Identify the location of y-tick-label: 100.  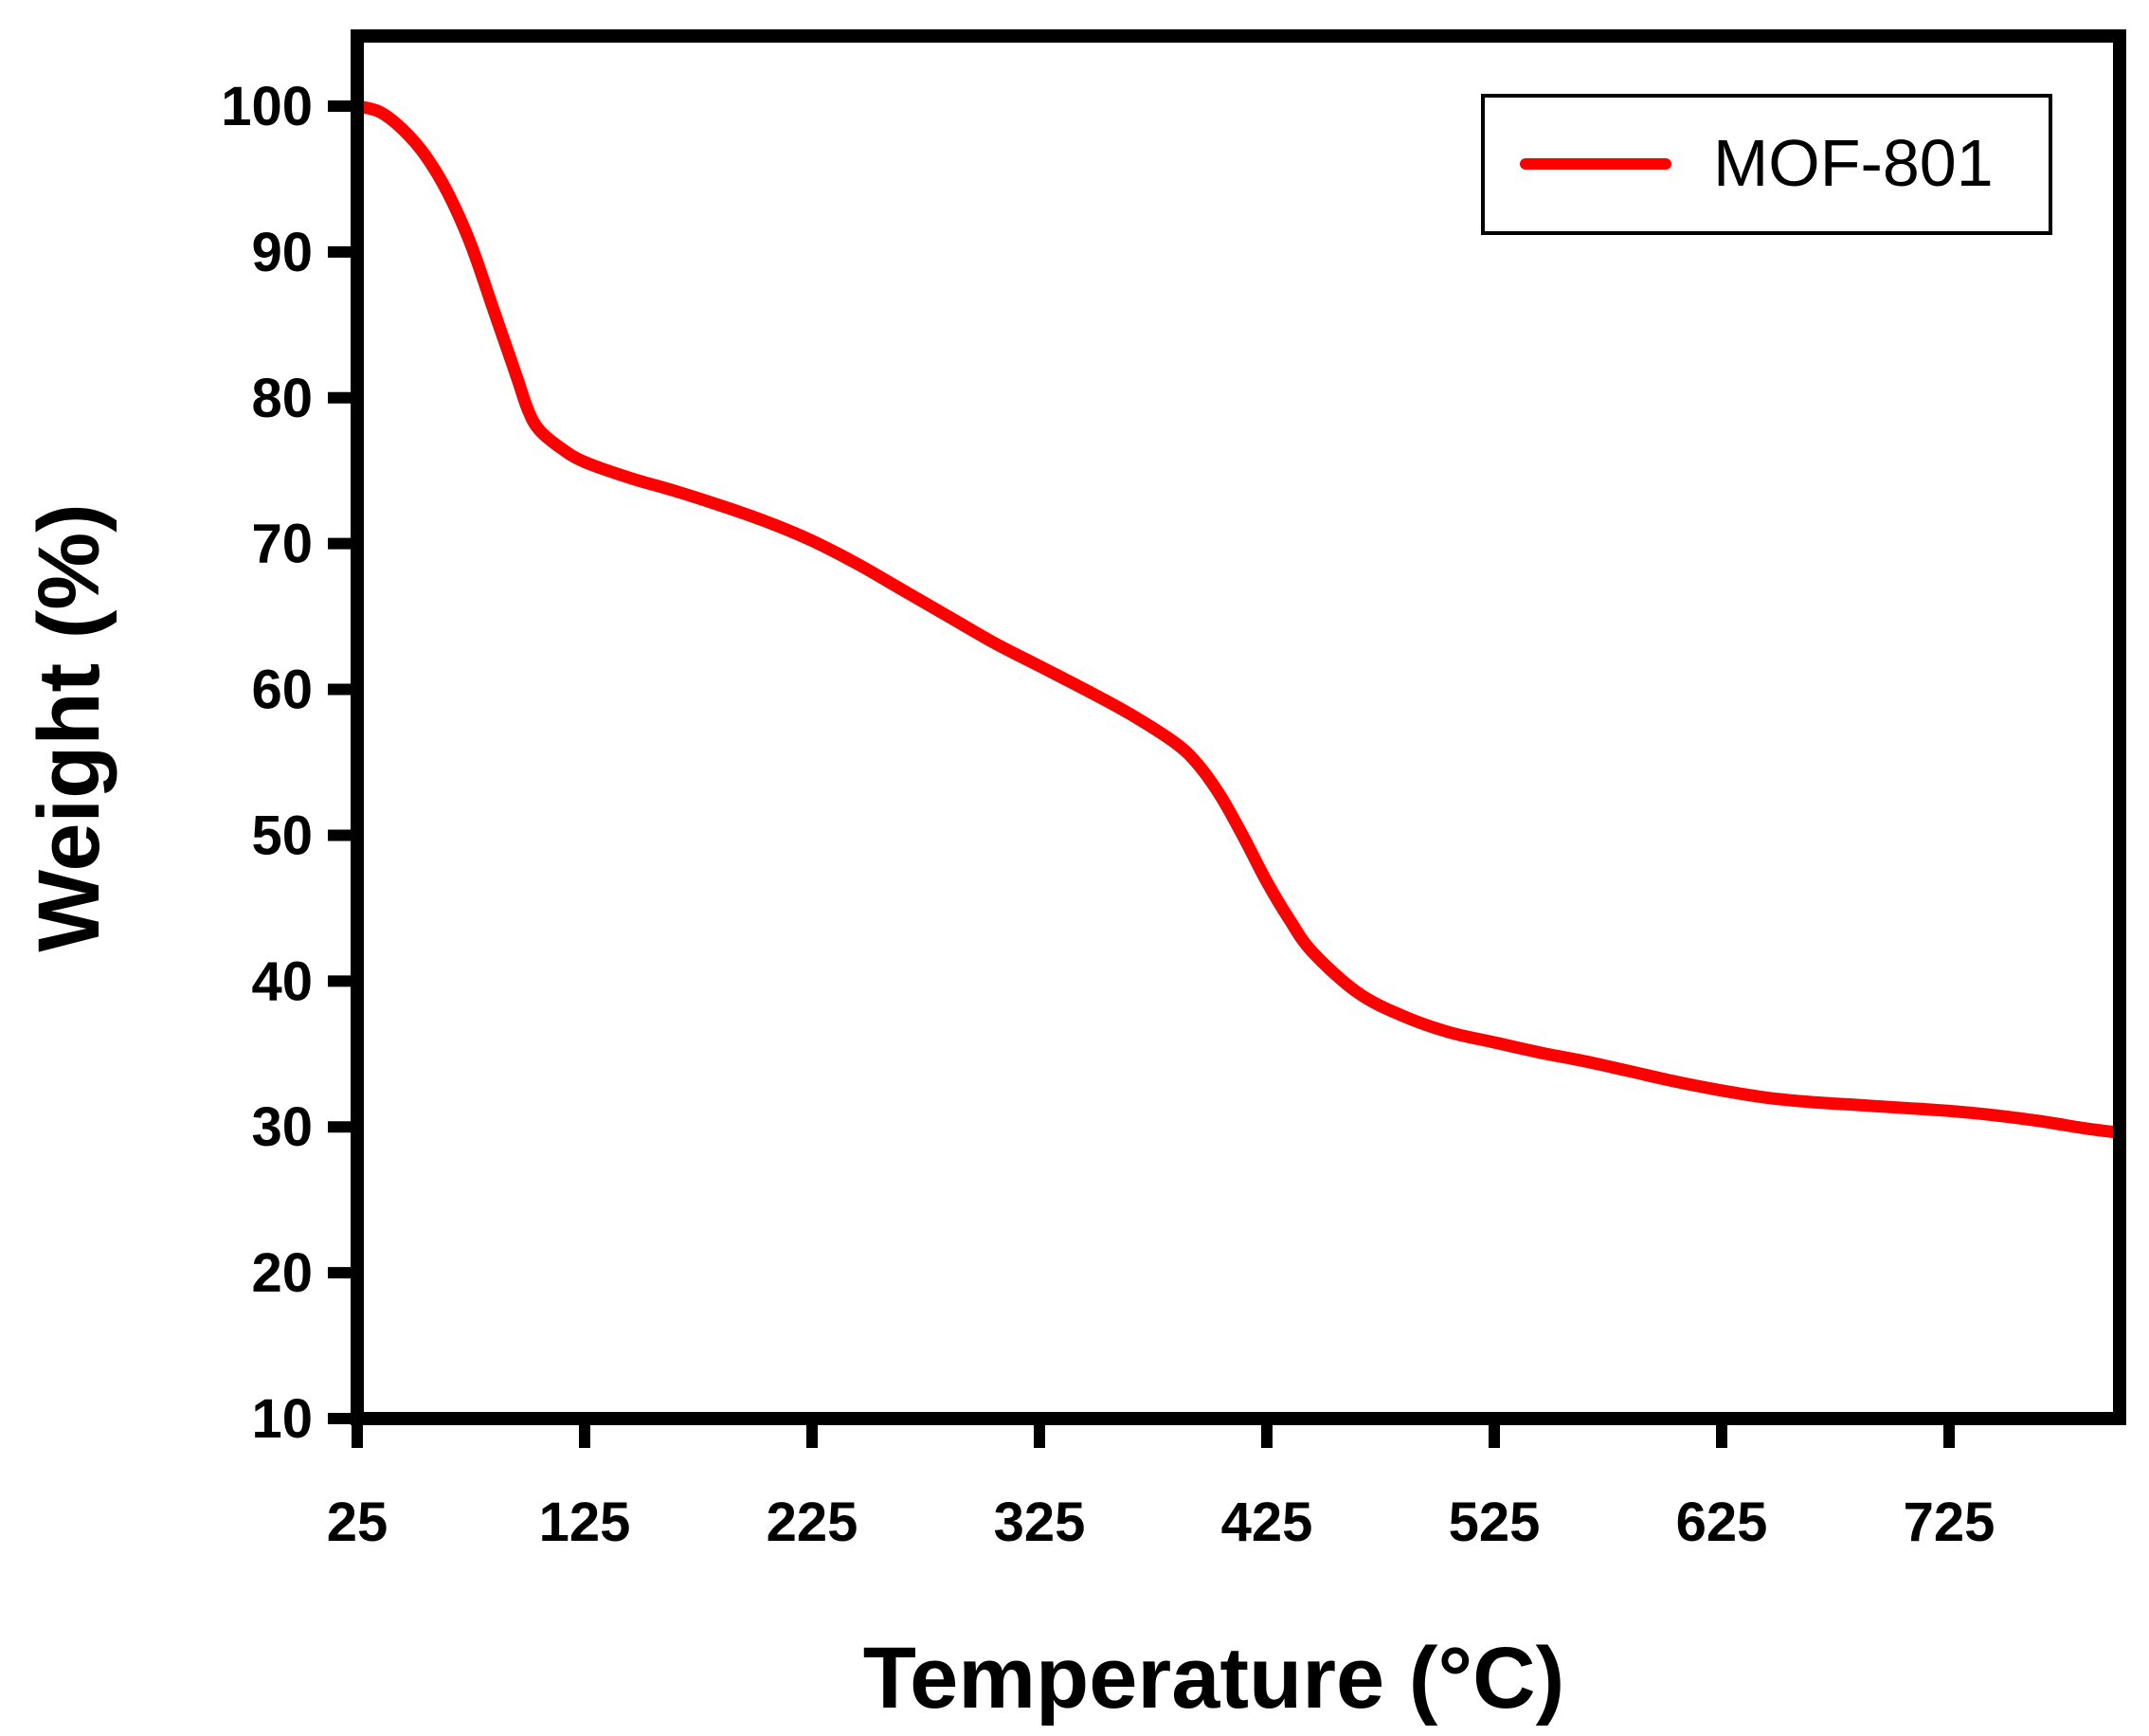
(267, 106).